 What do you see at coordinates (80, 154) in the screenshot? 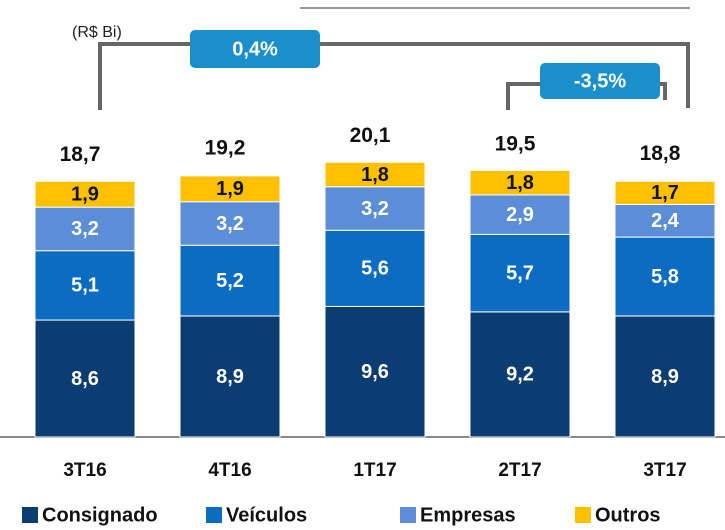
I see `total-label: 18,7` at bounding box center [80, 154].